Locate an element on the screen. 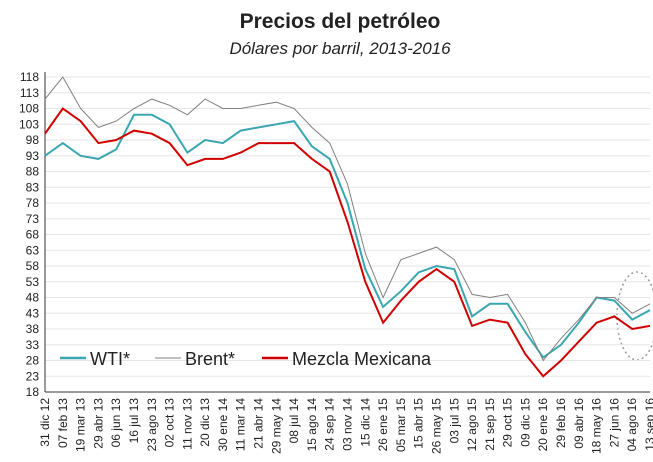  y-tick-label: 108 is located at coordinates (29, 109).